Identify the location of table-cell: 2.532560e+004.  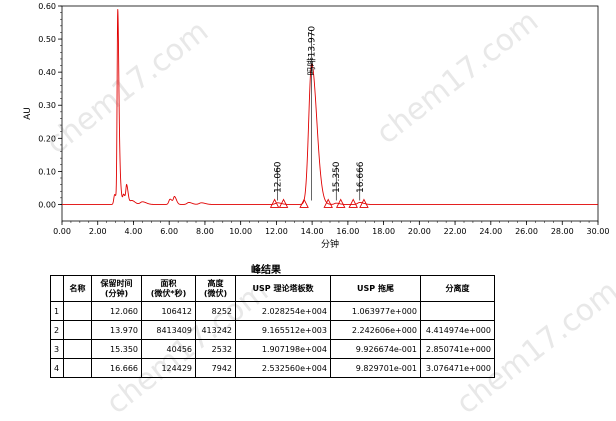
(283, 368).